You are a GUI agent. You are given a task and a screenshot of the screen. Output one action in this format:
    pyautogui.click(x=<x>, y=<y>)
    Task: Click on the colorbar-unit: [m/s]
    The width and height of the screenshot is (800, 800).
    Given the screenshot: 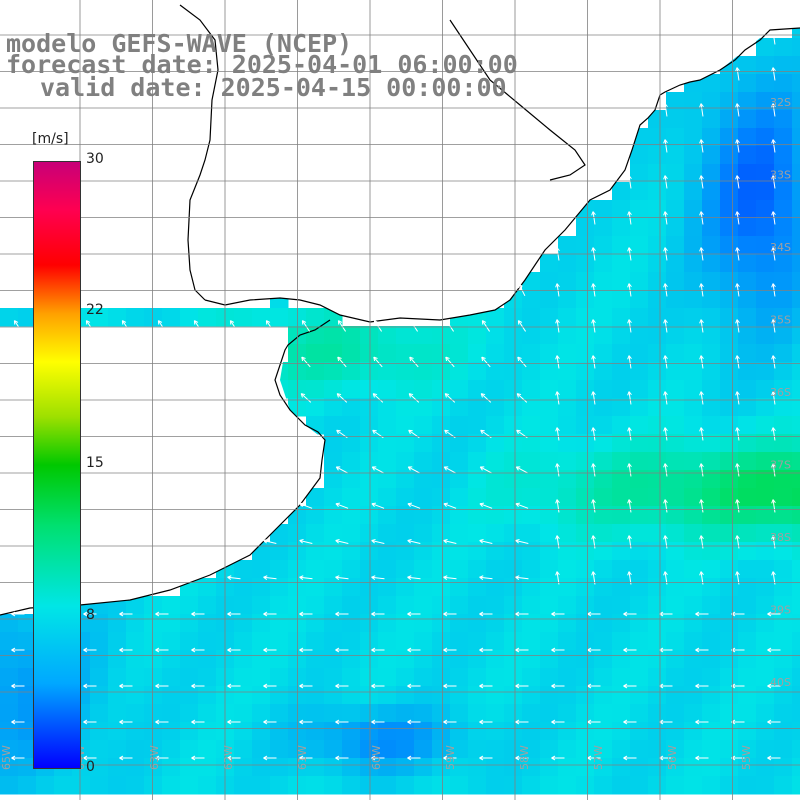 What is the action you would take?
    pyautogui.click(x=50, y=139)
    